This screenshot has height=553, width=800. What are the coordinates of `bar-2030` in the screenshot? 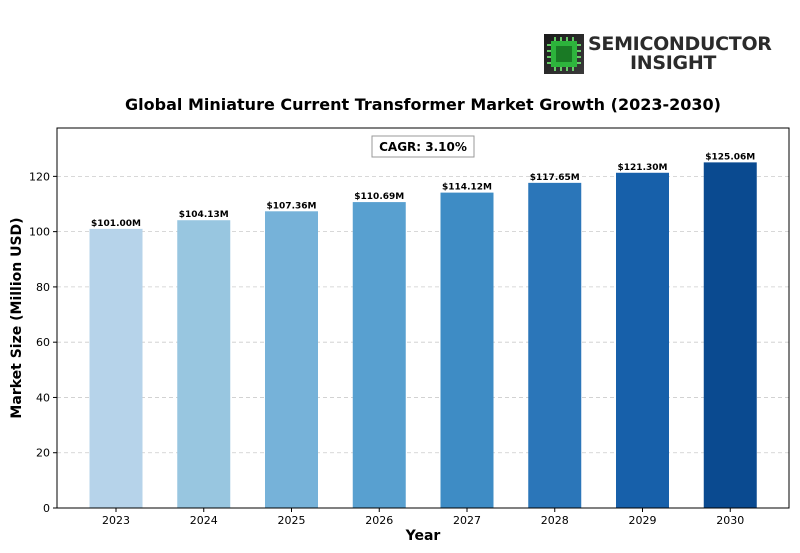 It's located at (730, 335).